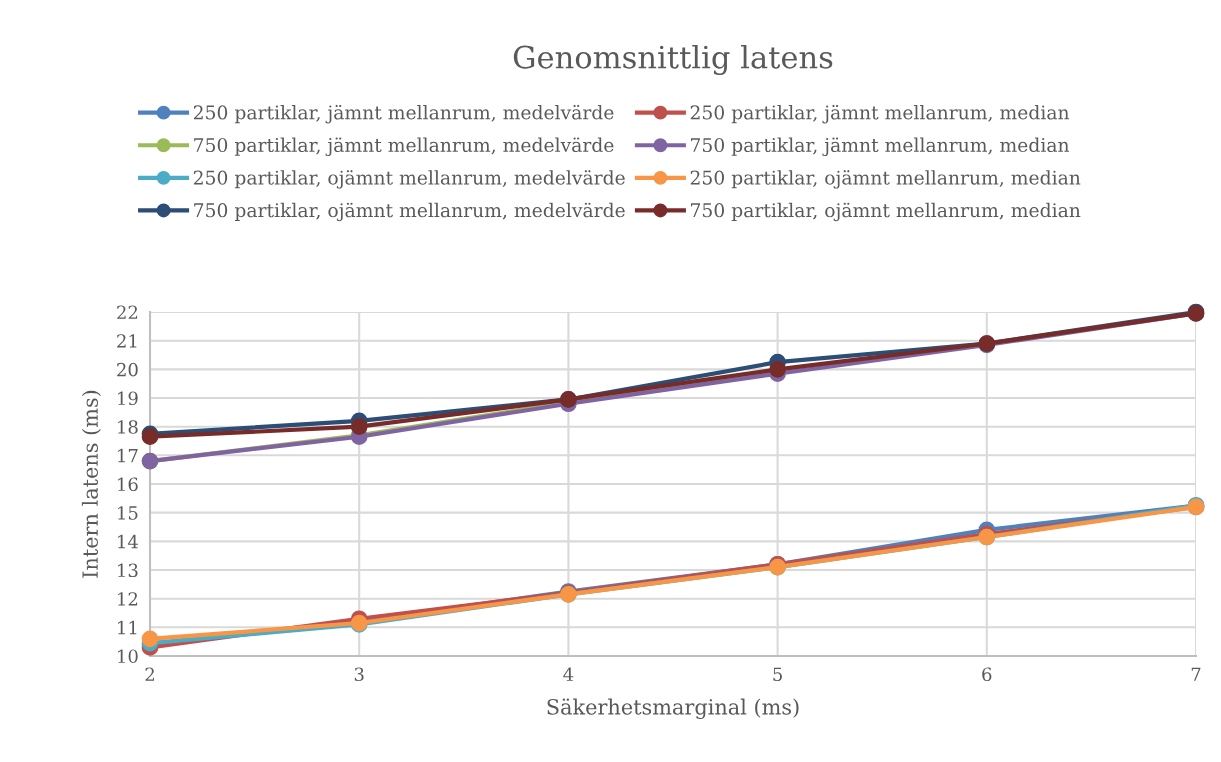  I want to click on y-tick-label: 17, so click(128, 455).